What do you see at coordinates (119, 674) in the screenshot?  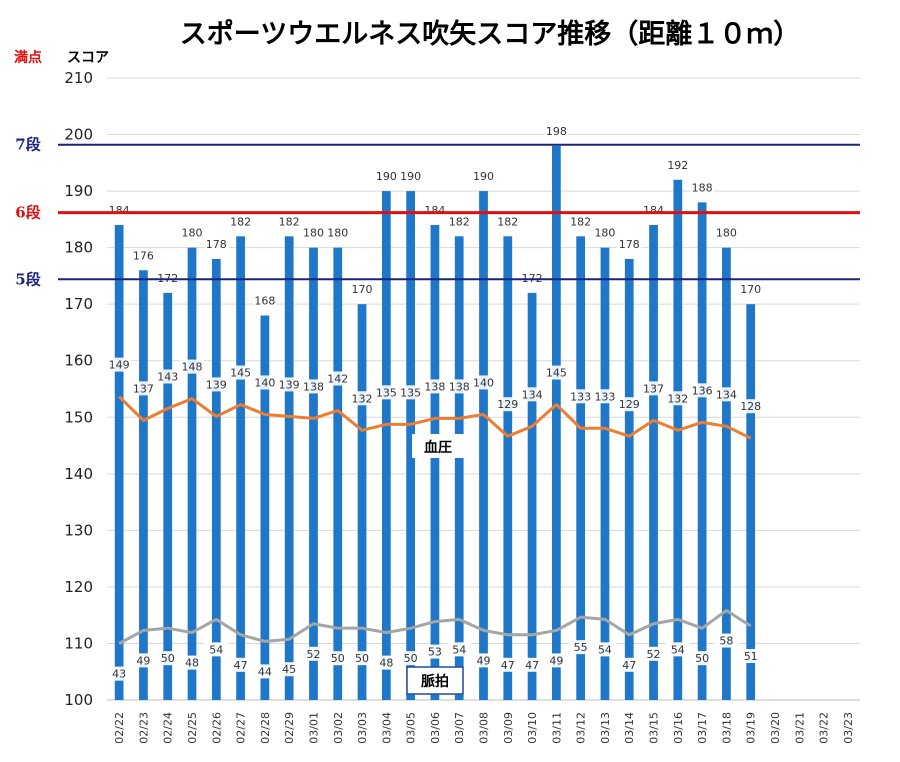 I see `pulse-label: 43` at bounding box center [119, 674].